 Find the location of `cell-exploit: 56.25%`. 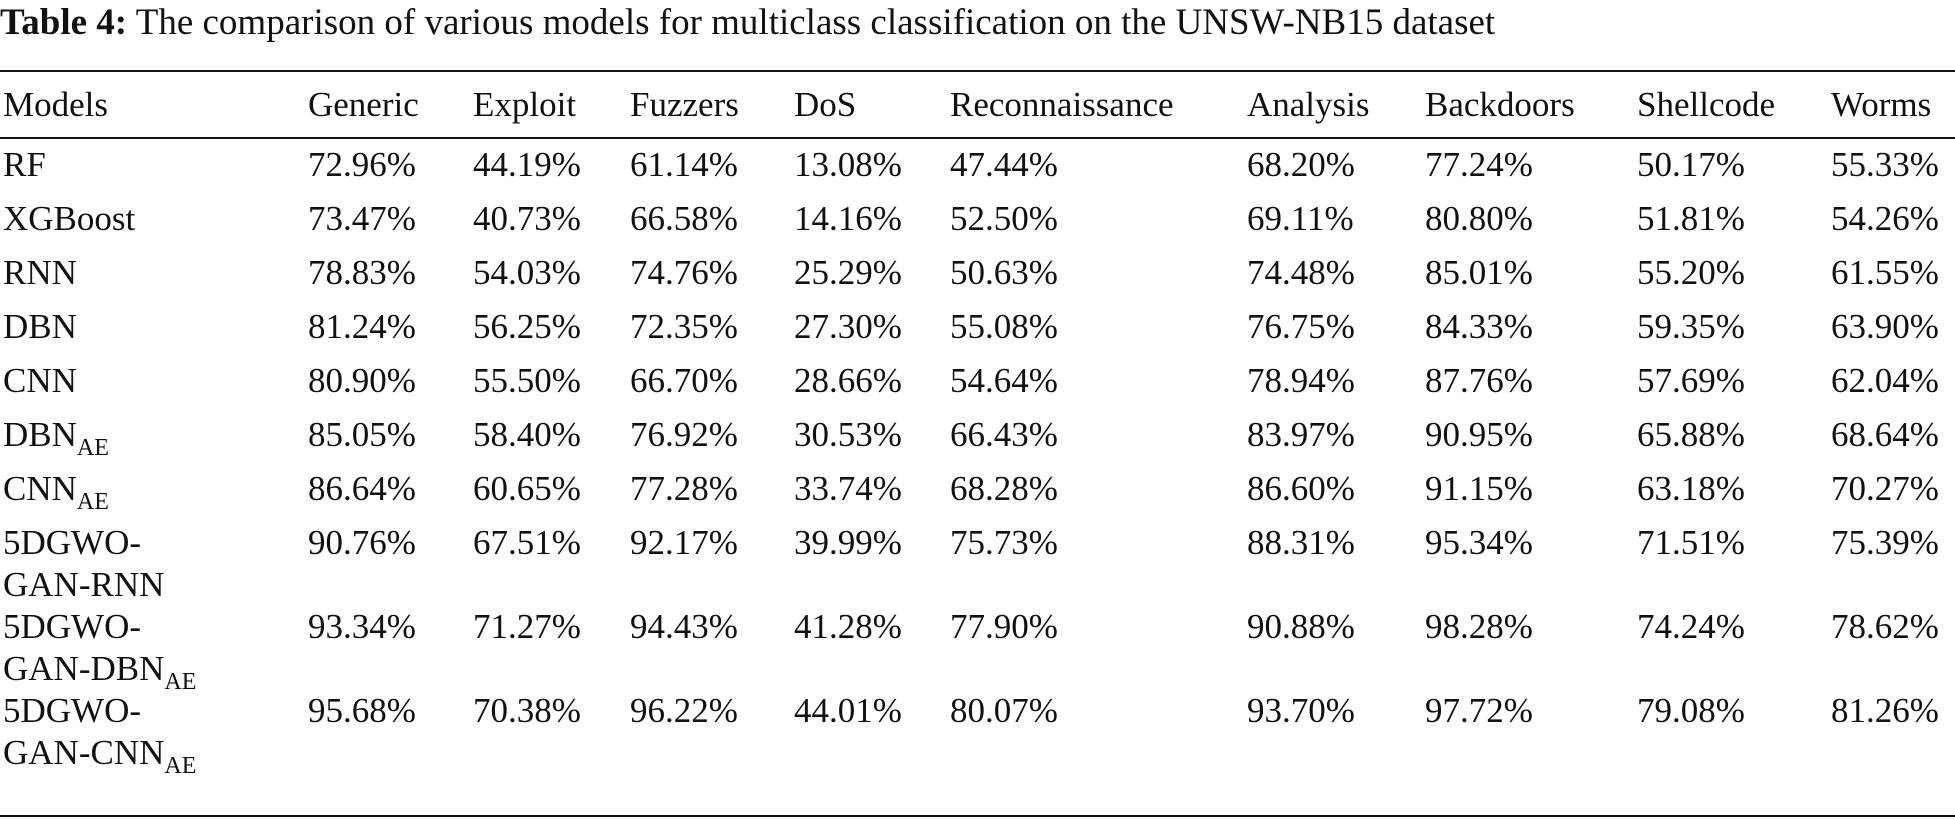

cell-exploit: 56.25% is located at coordinates (527, 326).